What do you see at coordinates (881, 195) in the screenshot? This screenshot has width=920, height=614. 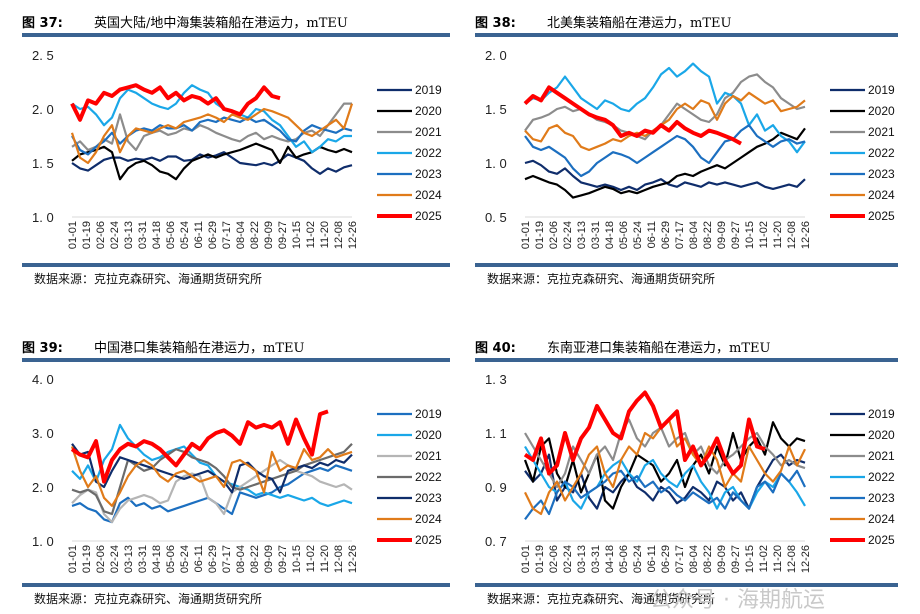 I see `legend-label-2024: 2024` at bounding box center [881, 195].